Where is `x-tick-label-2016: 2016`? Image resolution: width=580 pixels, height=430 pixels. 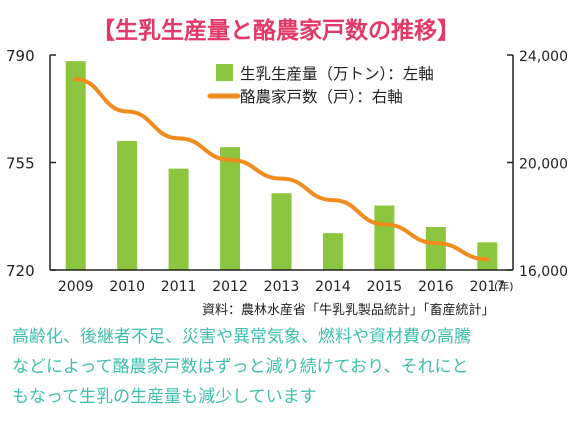
x-tick-label-2016: 2016 is located at coordinates (436, 287).